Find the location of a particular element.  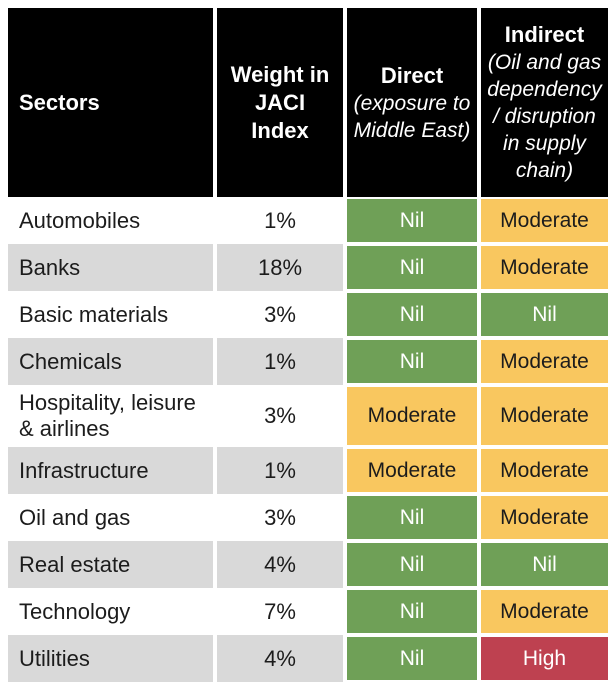

sector-name: Infrastructure is located at coordinates (110, 470).